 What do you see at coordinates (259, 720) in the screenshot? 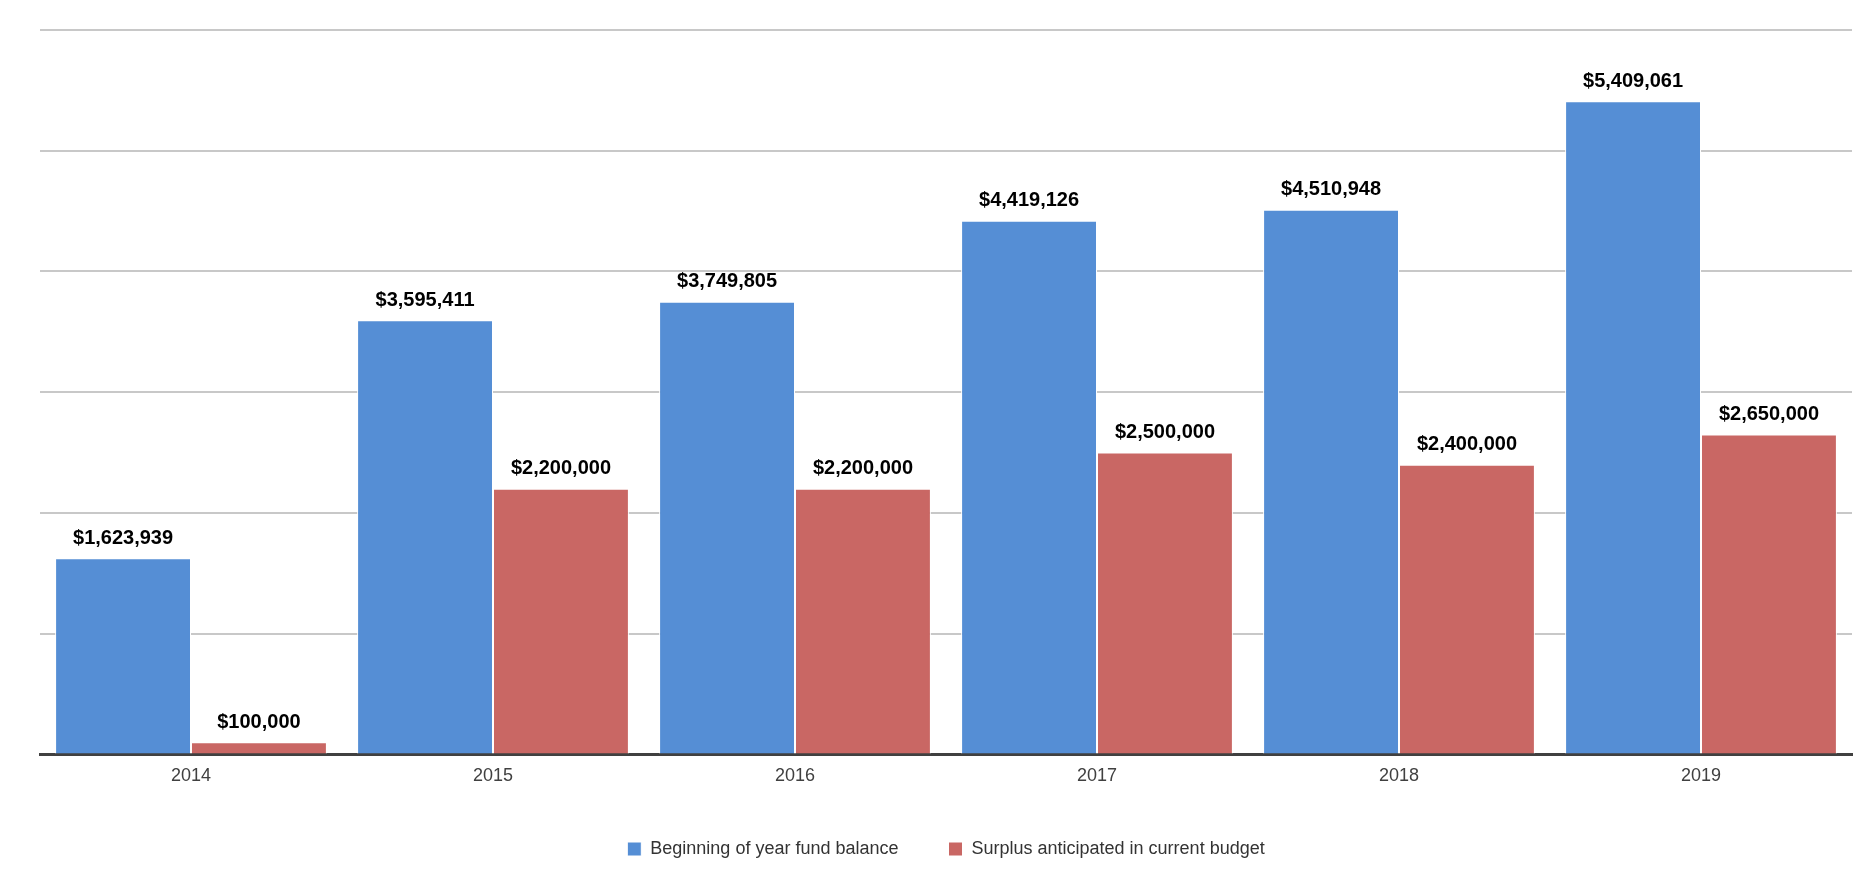
I see `data-label: $100,000` at bounding box center [259, 720].